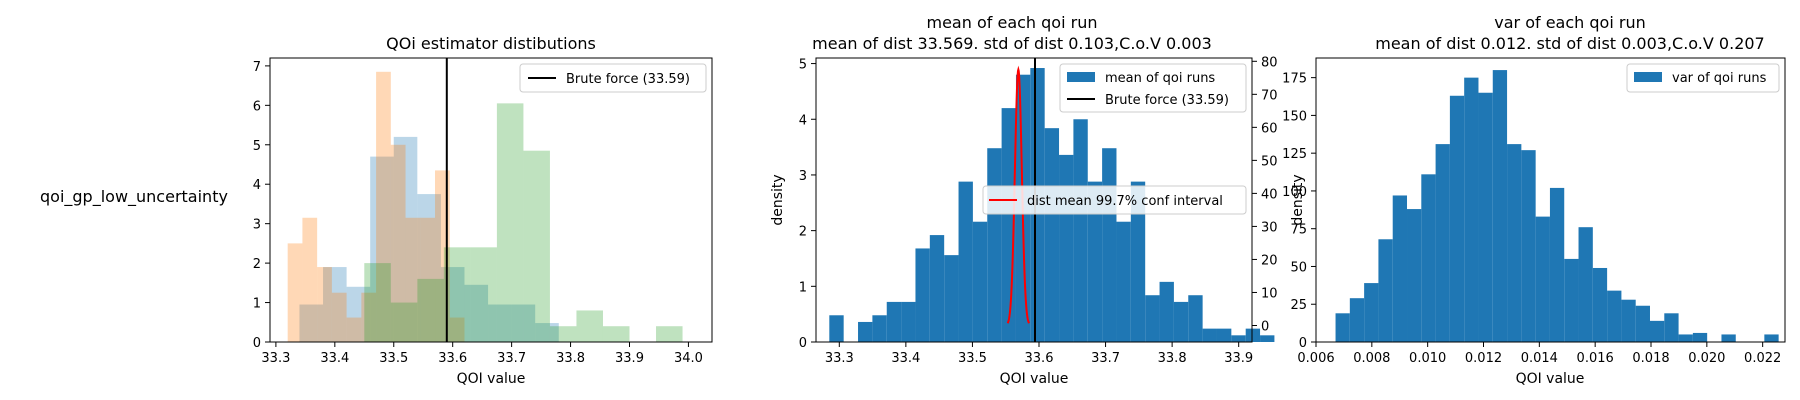 This screenshot has height=400, width=1800. What do you see at coordinates (1167, 100) in the screenshot?
I see `legend-label: Brute force (33.59)` at bounding box center [1167, 100].